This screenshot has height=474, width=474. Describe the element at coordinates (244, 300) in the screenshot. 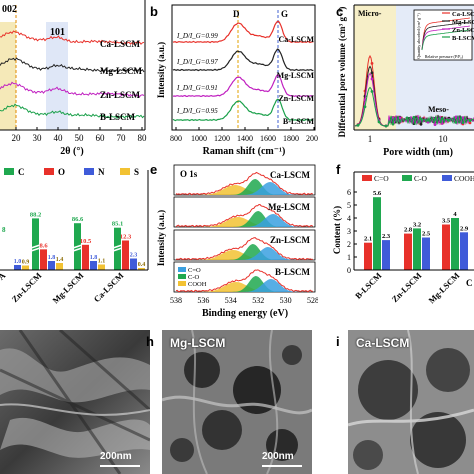

I see `x-tick-labels: 538 536 534 532 530 528` at that location.